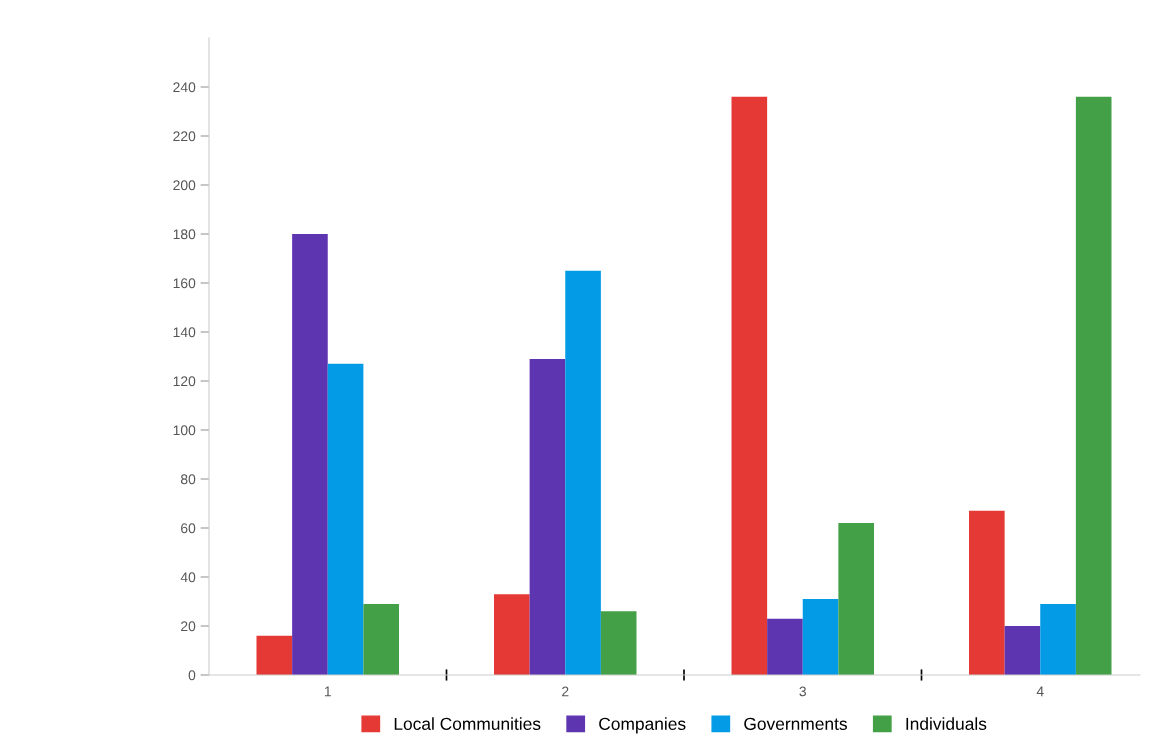 Image resolution: width=1154 pixels, height=748 pixels. I want to click on legend-label: Individuals, so click(946, 723).